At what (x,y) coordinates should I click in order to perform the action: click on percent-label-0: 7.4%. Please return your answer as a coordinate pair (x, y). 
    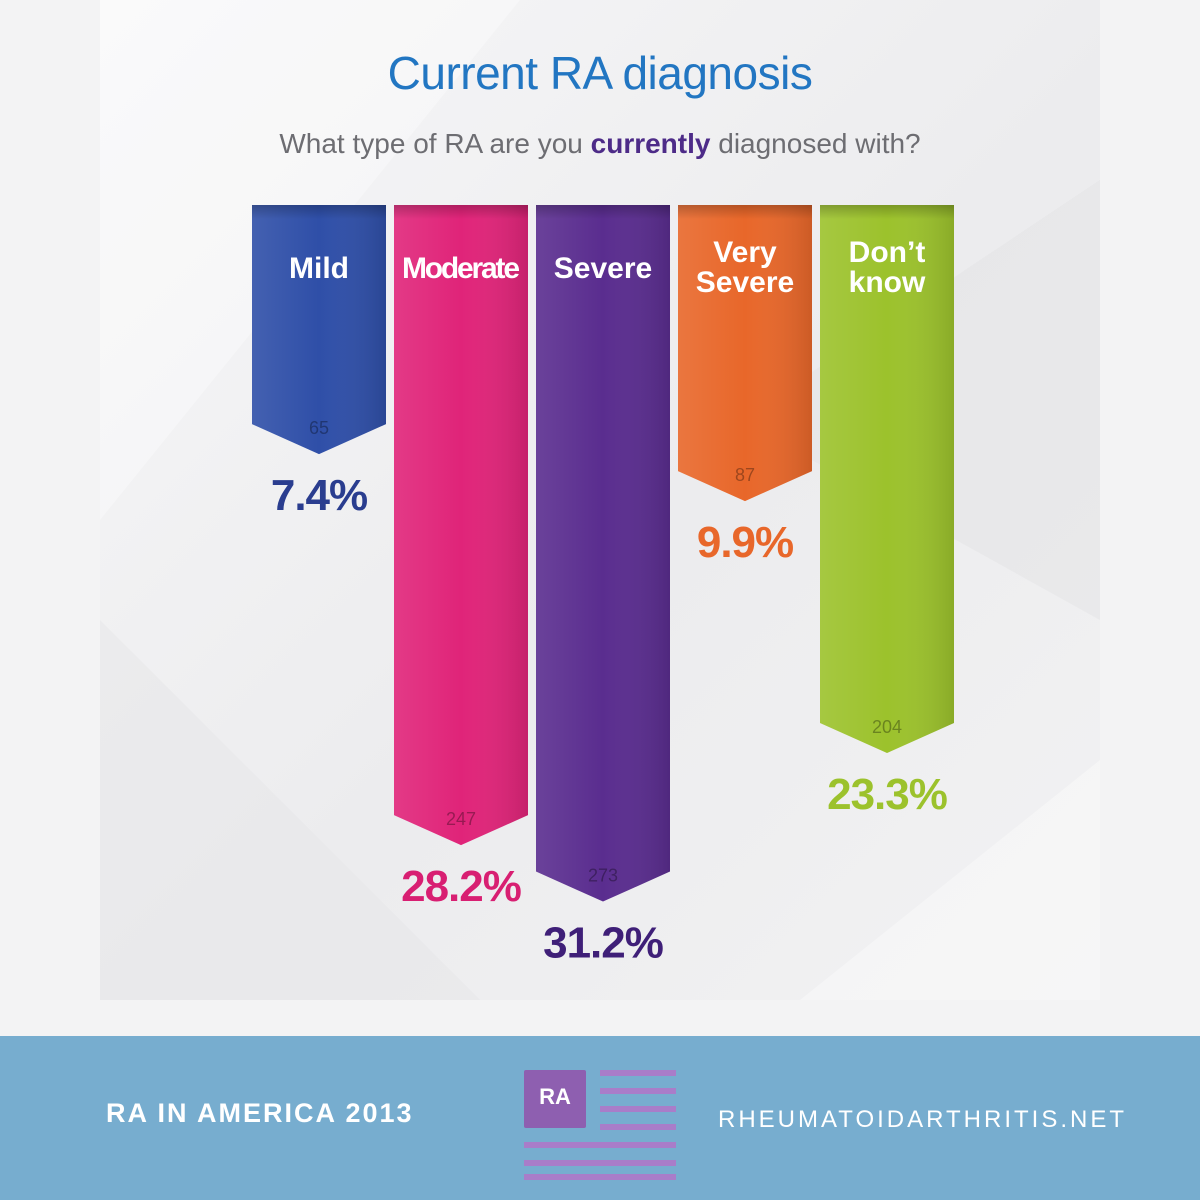
    Looking at the image, I should click on (319, 495).